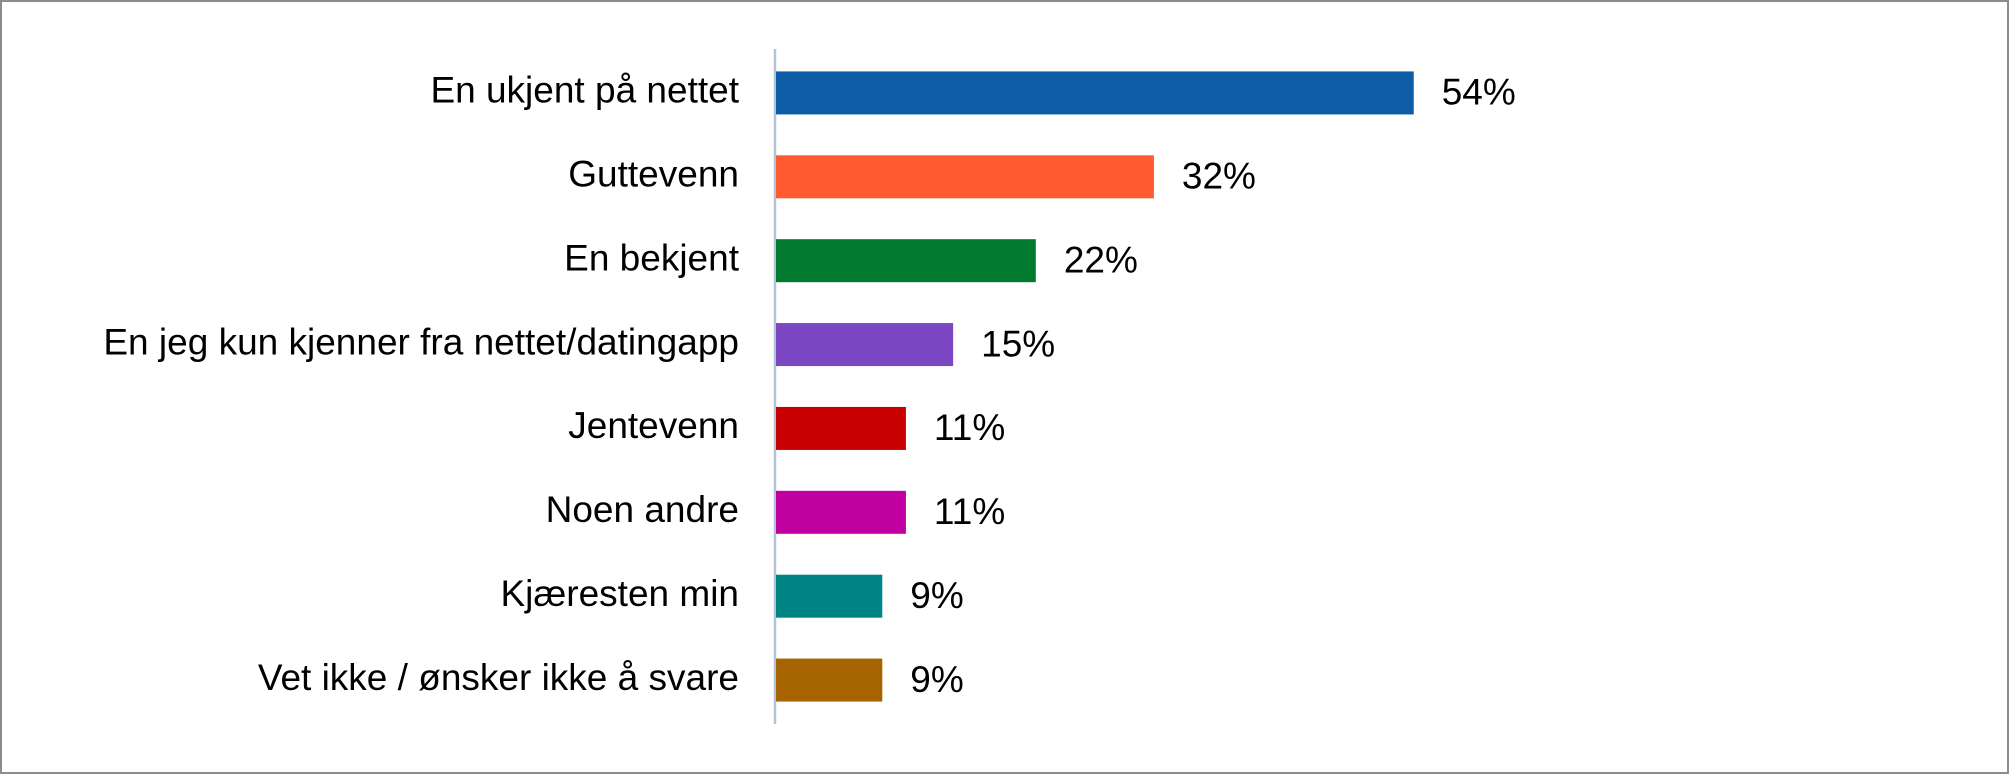 This screenshot has width=2009, height=774. I want to click on y-tick-label: Vet ikke / ønsker ikke å svare, so click(498, 677).